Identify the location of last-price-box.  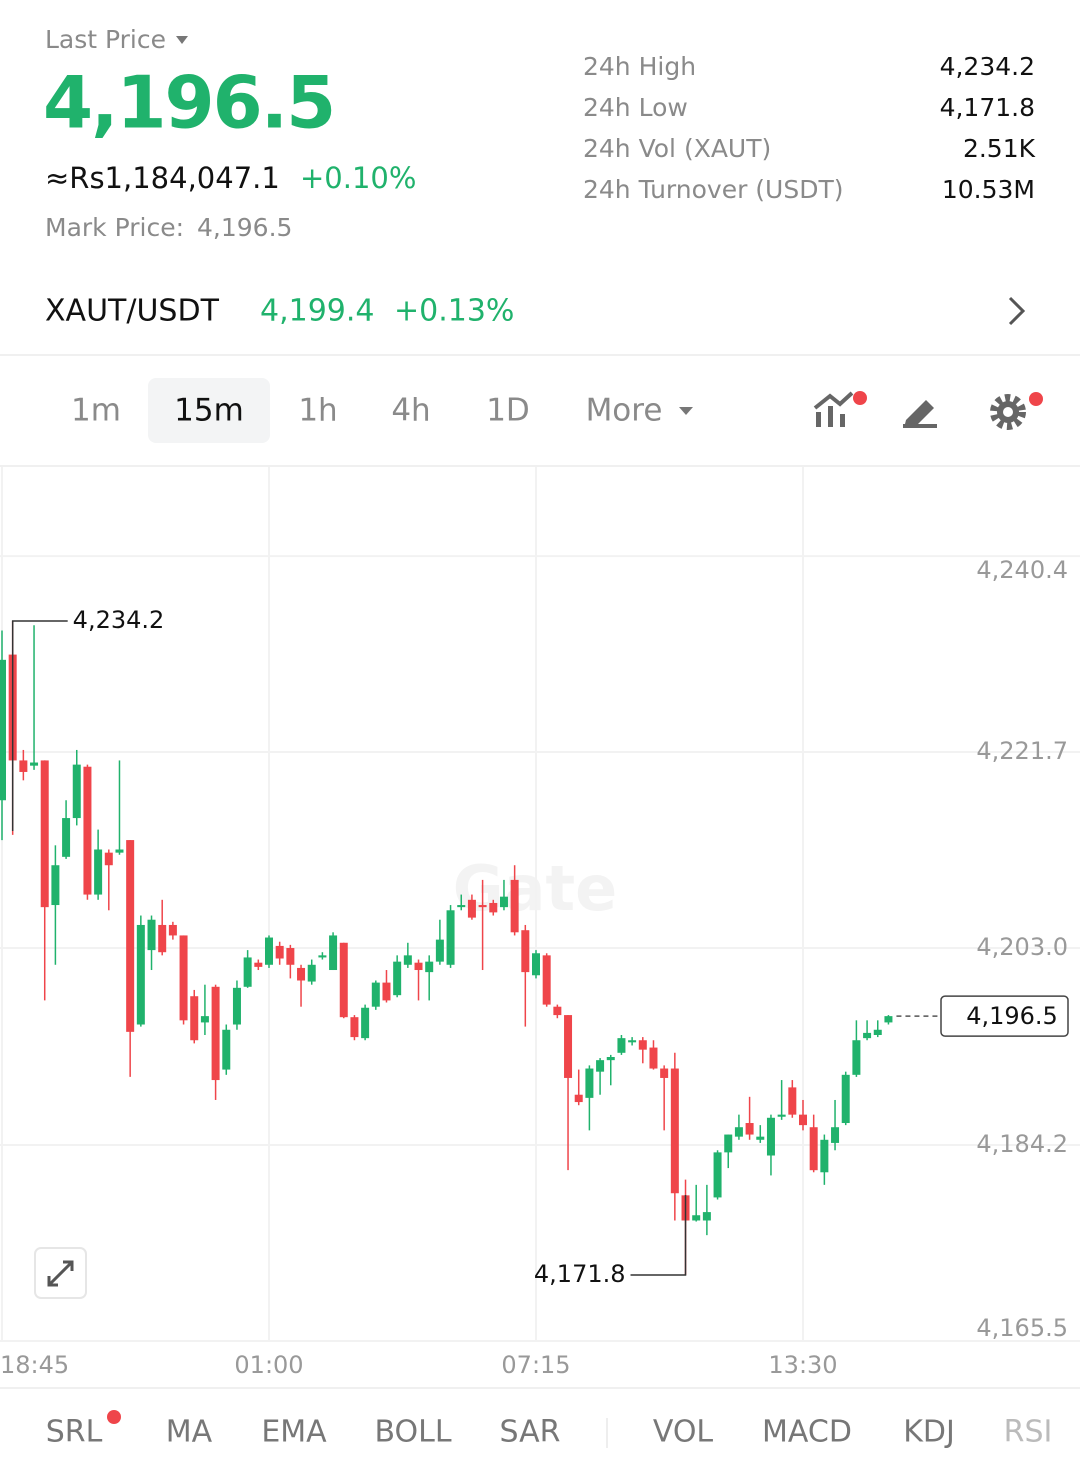
(1004, 1016).